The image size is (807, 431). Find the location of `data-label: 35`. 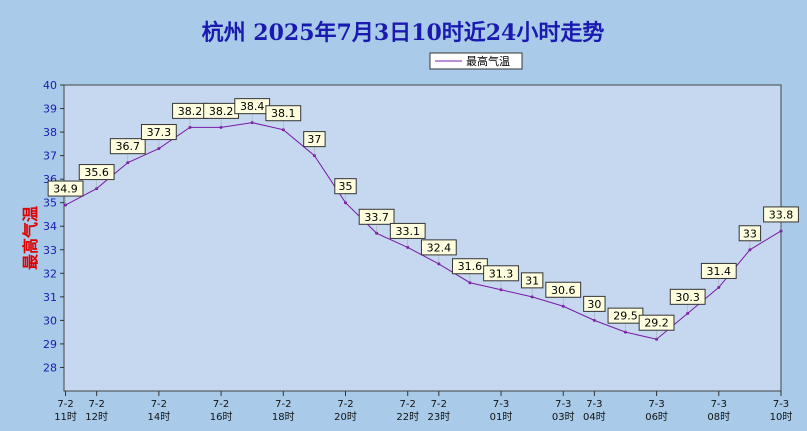

data-label: 35 is located at coordinates (346, 186).